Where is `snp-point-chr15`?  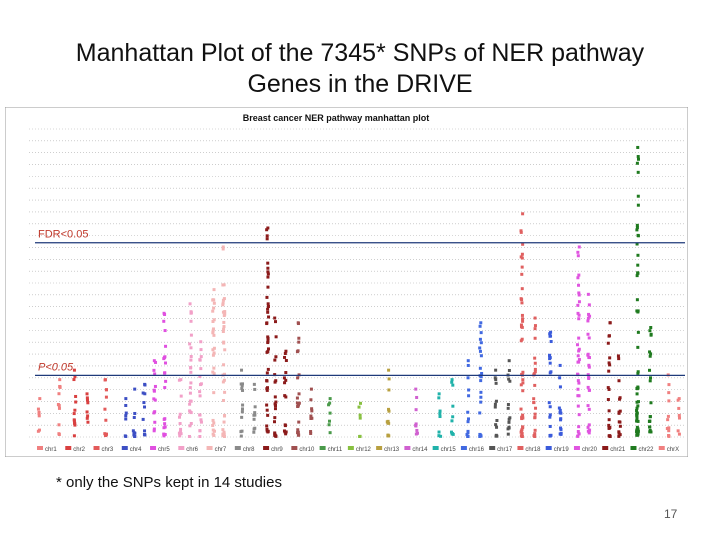
snp-point-chr15 is located at coordinates (440, 414).